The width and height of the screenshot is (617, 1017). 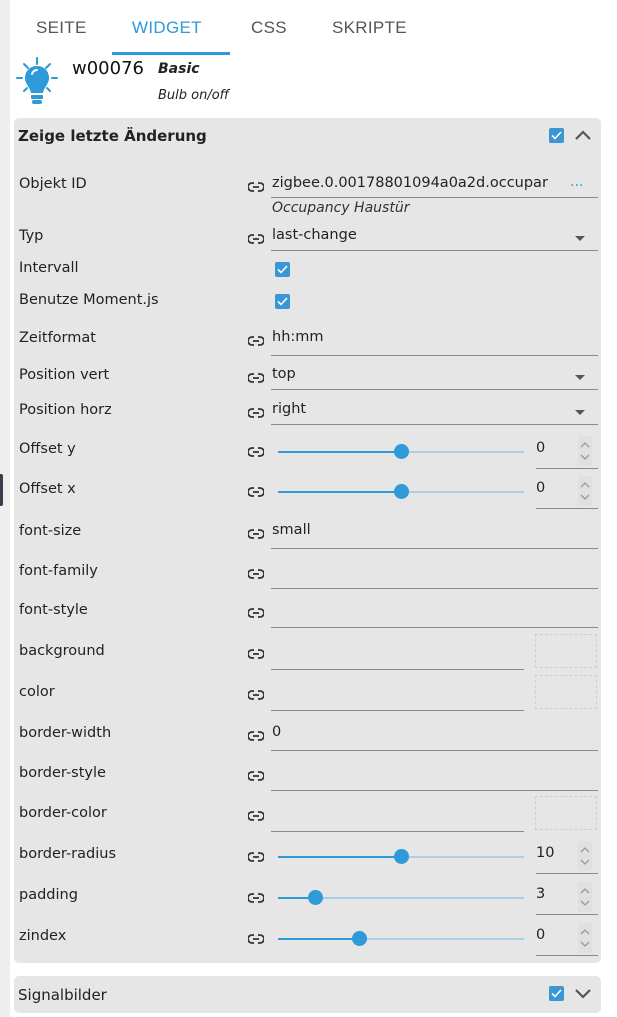 I want to click on input-objekt-id: zigbee.0.00178801094a0a2d.occupar, so click(x=410, y=183).